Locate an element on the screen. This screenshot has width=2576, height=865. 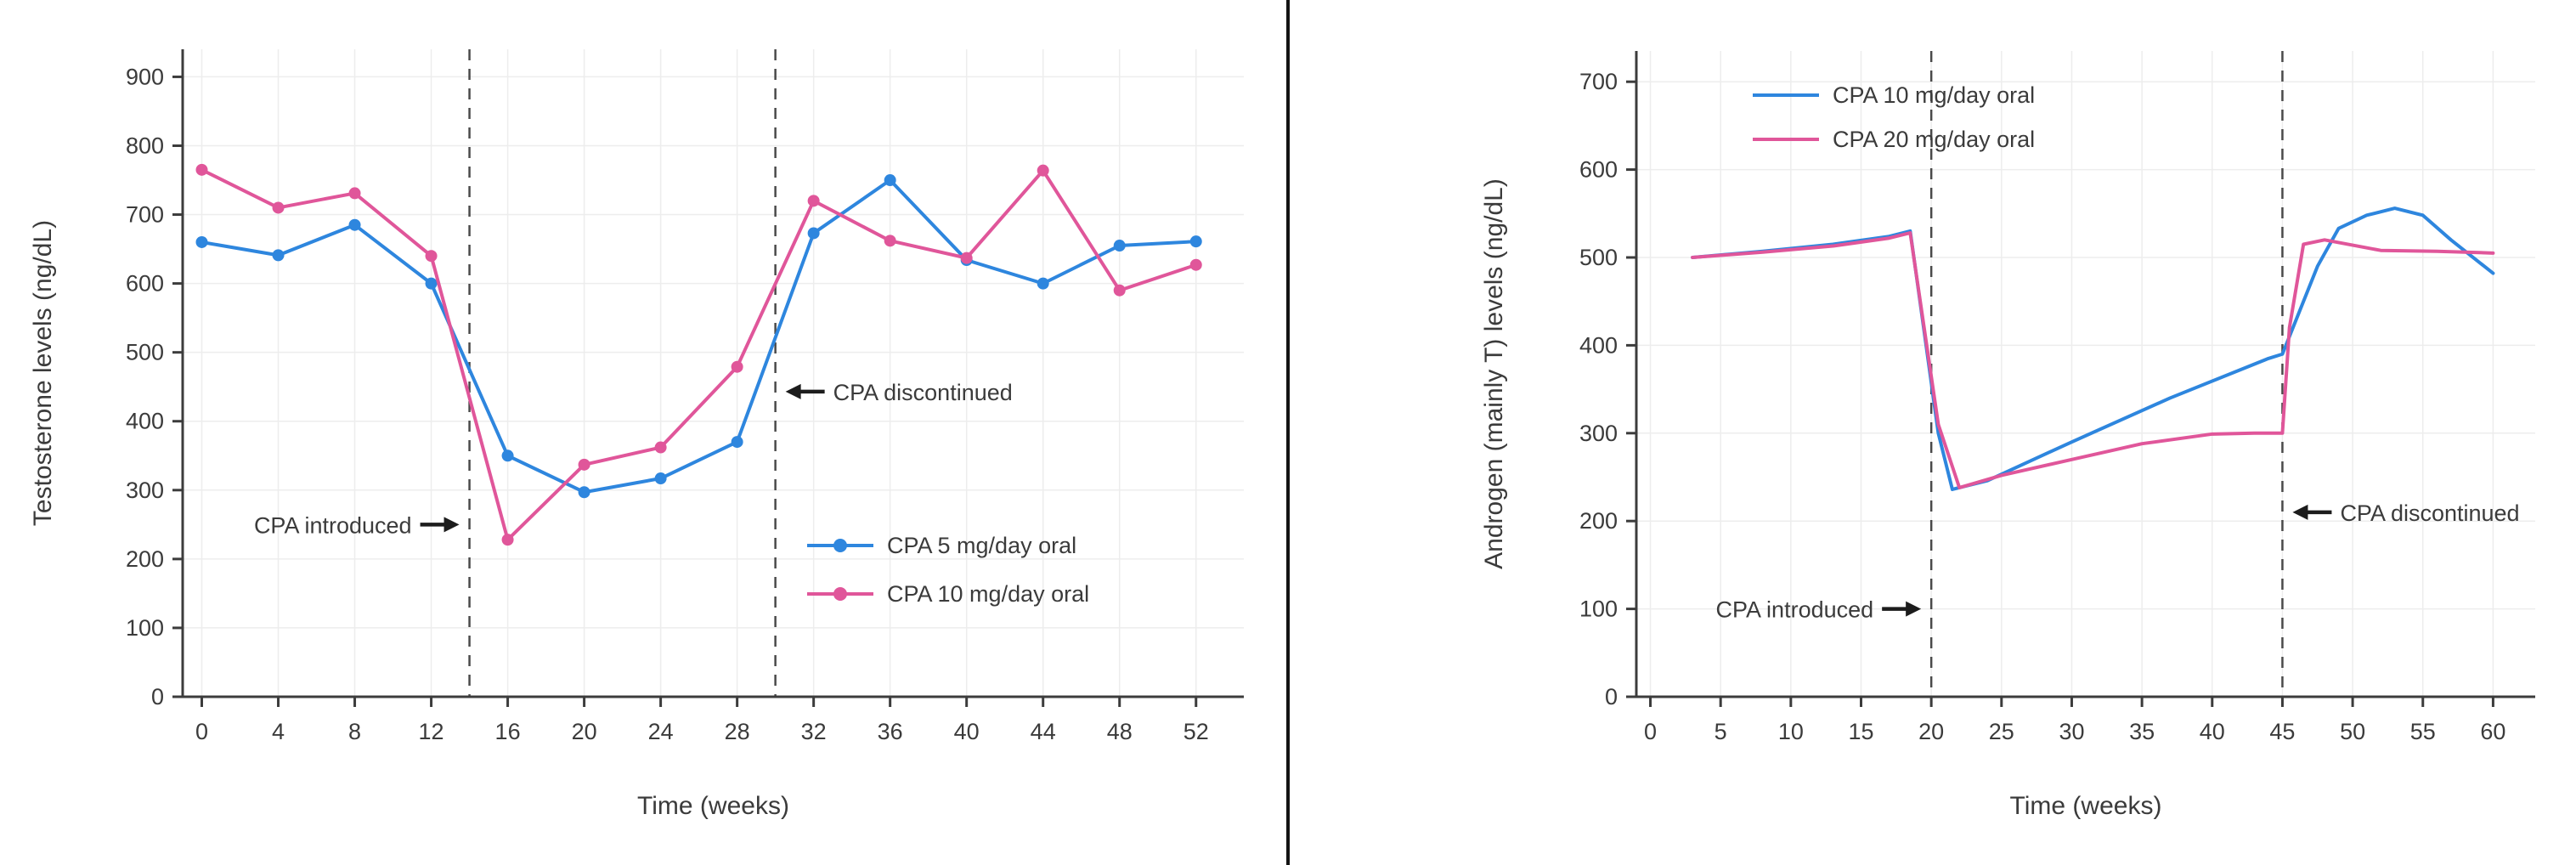
x-tick-label: 45 is located at coordinates (2282, 731).